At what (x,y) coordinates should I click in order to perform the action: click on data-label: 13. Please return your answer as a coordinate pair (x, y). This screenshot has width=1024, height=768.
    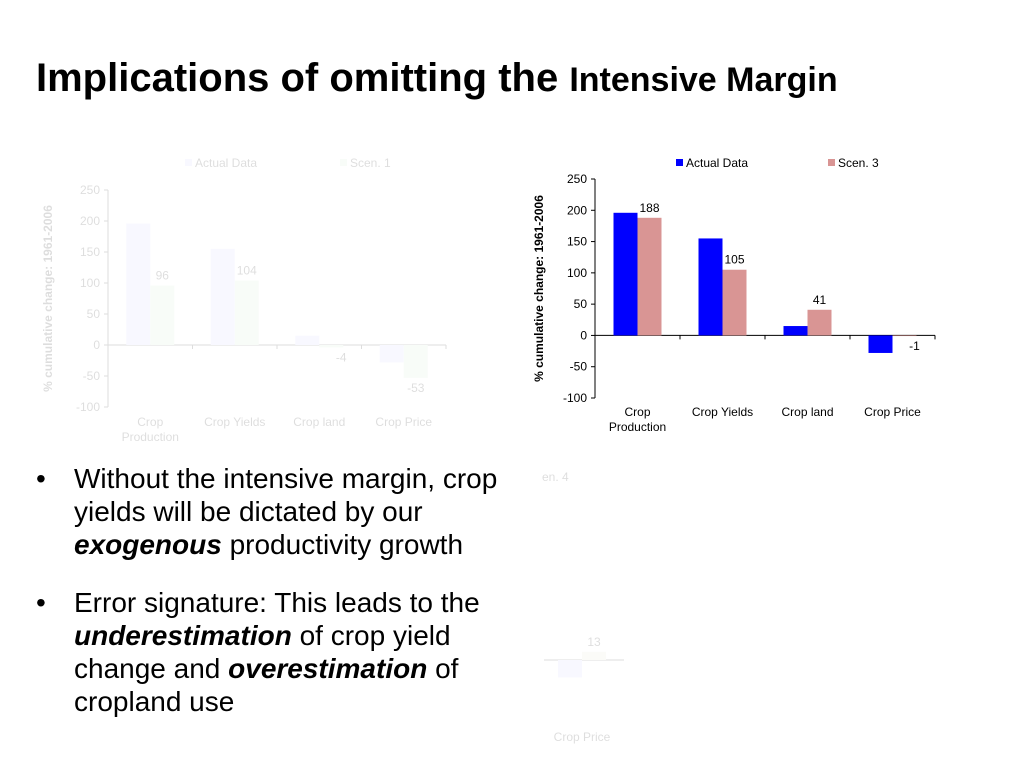
    Looking at the image, I should click on (594, 642).